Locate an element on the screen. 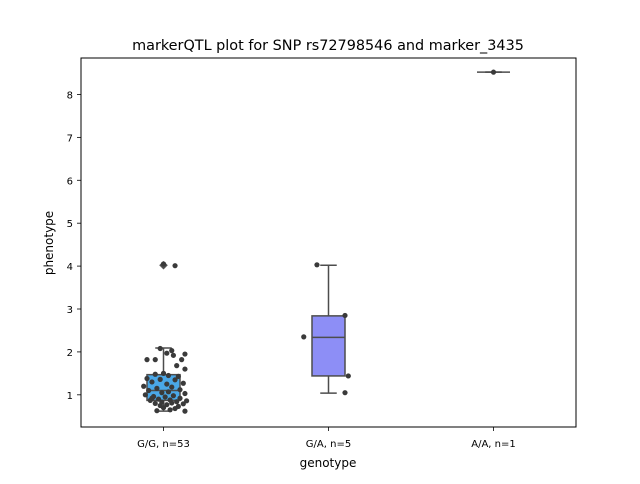 The height and width of the screenshot is (484, 640). y-tick-label: 2 is located at coordinates (70, 353).